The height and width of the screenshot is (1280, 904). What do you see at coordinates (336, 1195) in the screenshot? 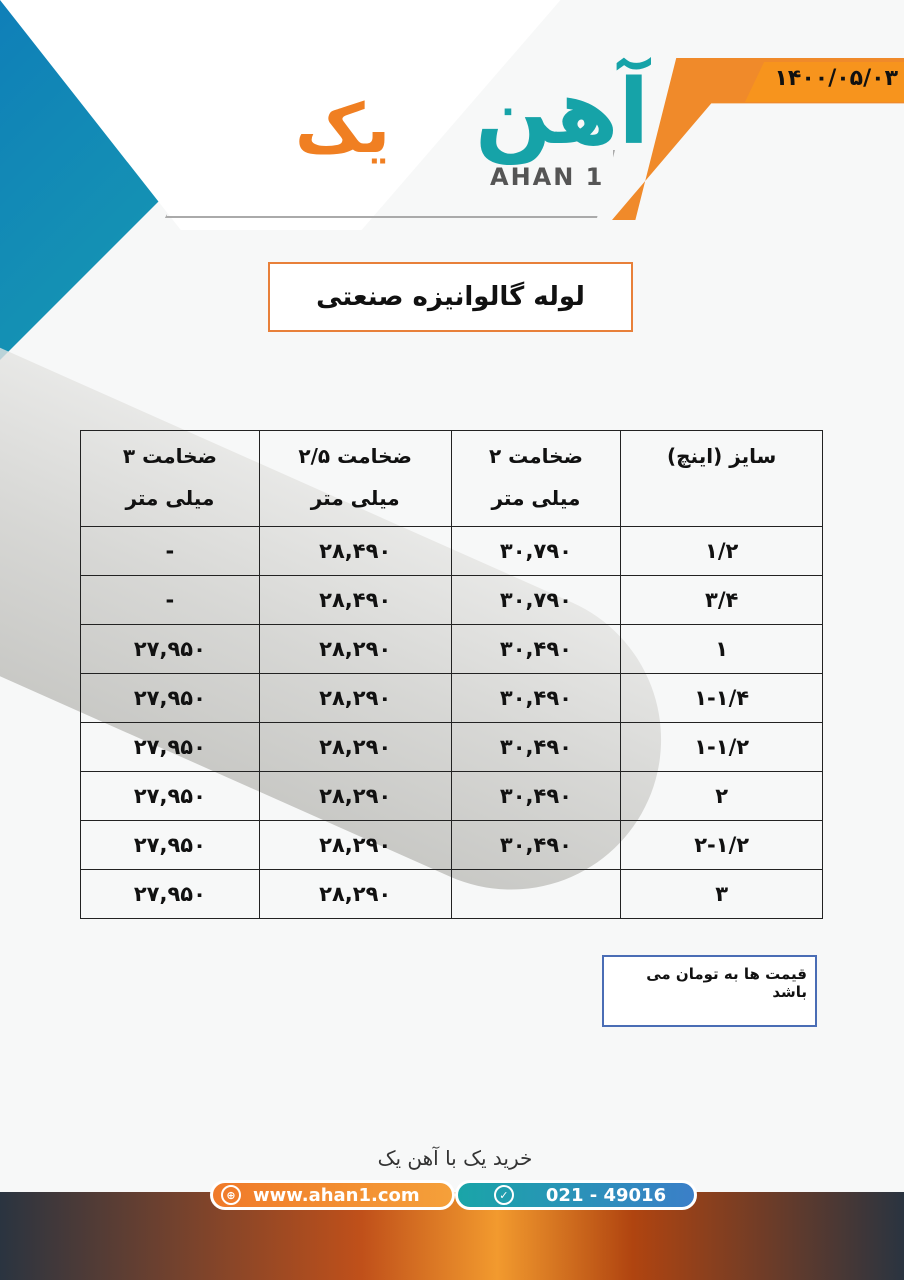
I see `website-text: www.ahan1.com` at bounding box center [336, 1195].